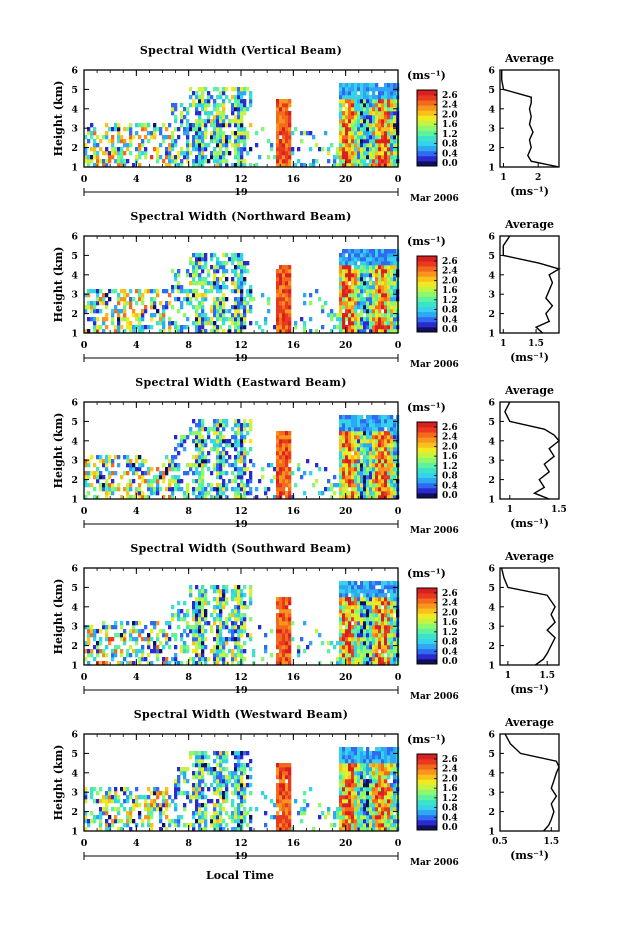 This screenshot has width=617, height=929. Describe the element at coordinates (427, 460) in the screenshot. I see `colorbar-frame` at that location.